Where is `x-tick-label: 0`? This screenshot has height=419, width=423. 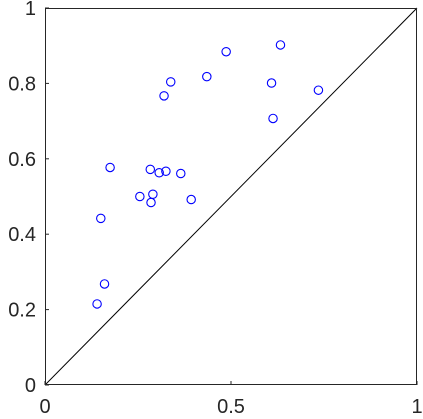
x-tick-label: 0 is located at coordinates (44, 407).